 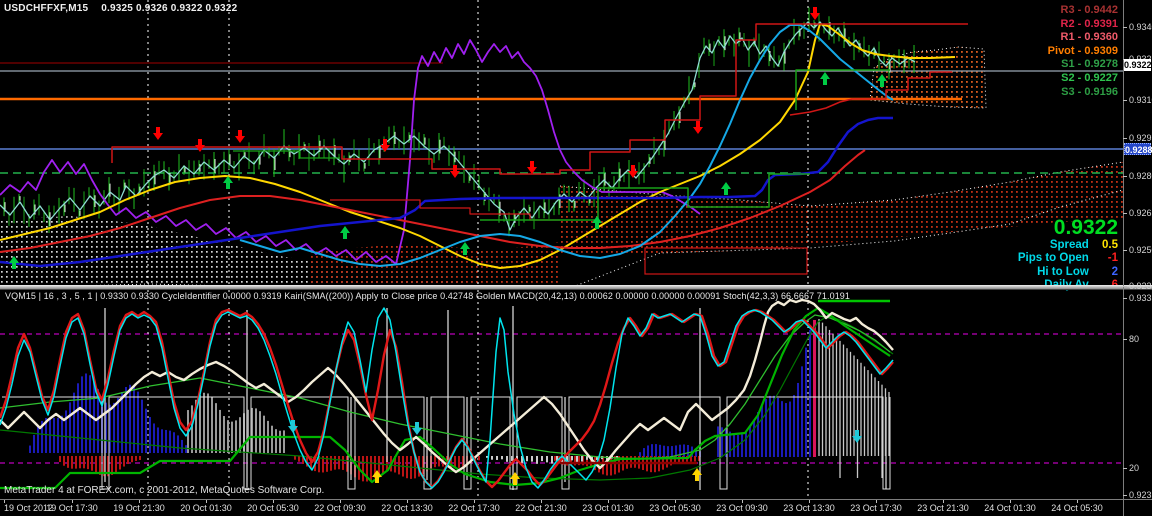 I want to click on time-axis-label: 20 Oct 05:30, so click(x=273, y=508).